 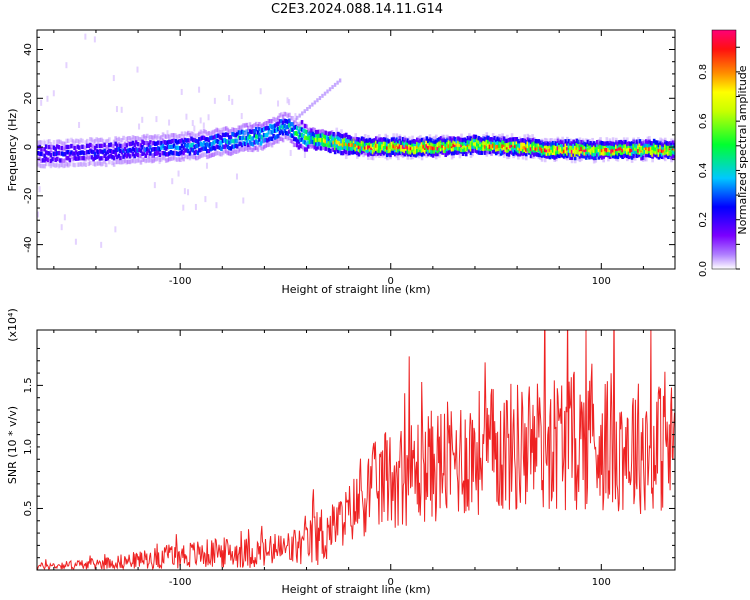 I want to click on line-y-label: SNR (10 * v/v), so click(x=12, y=445).